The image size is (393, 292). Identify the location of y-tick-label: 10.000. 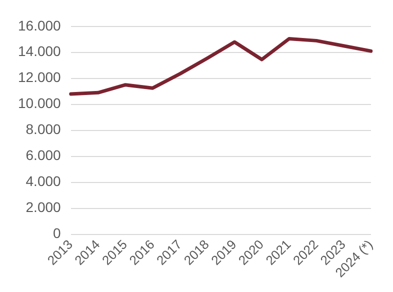
(40, 103).